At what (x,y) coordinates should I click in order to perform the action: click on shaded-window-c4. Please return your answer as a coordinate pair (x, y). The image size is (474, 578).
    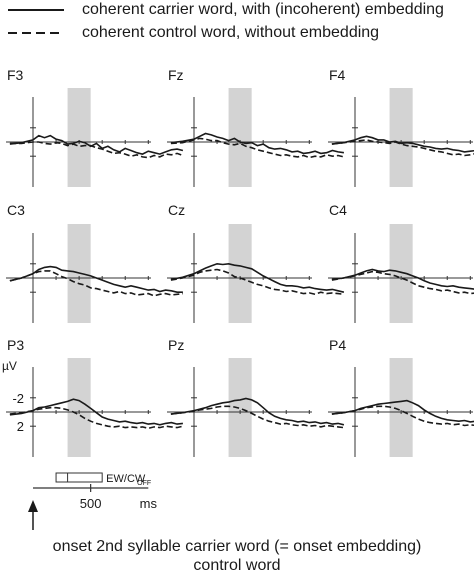
    Looking at the image, I should click on (401, 273).